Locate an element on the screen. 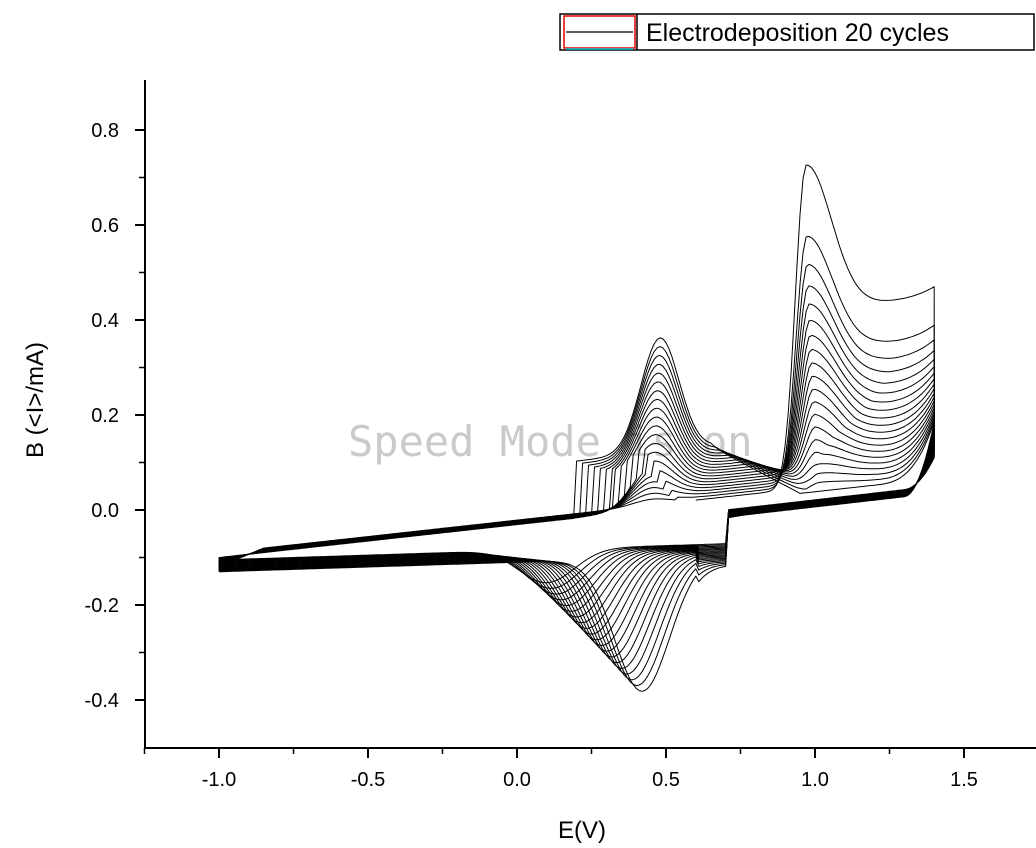 This screenshot has width=1036, height=848. y-ticks: -0.4 -0.2 0.0 0.2 0.4 0.6 0.8 is located at coordinates (115, 416).